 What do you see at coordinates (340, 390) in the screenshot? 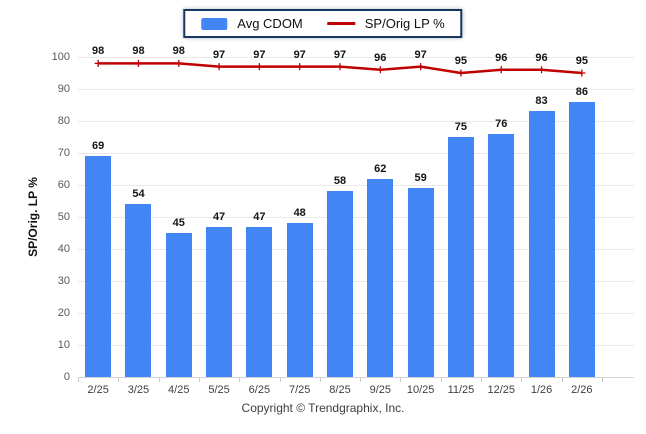
I see `x-tick-label: 8/25` at bounding box center [340, 390].